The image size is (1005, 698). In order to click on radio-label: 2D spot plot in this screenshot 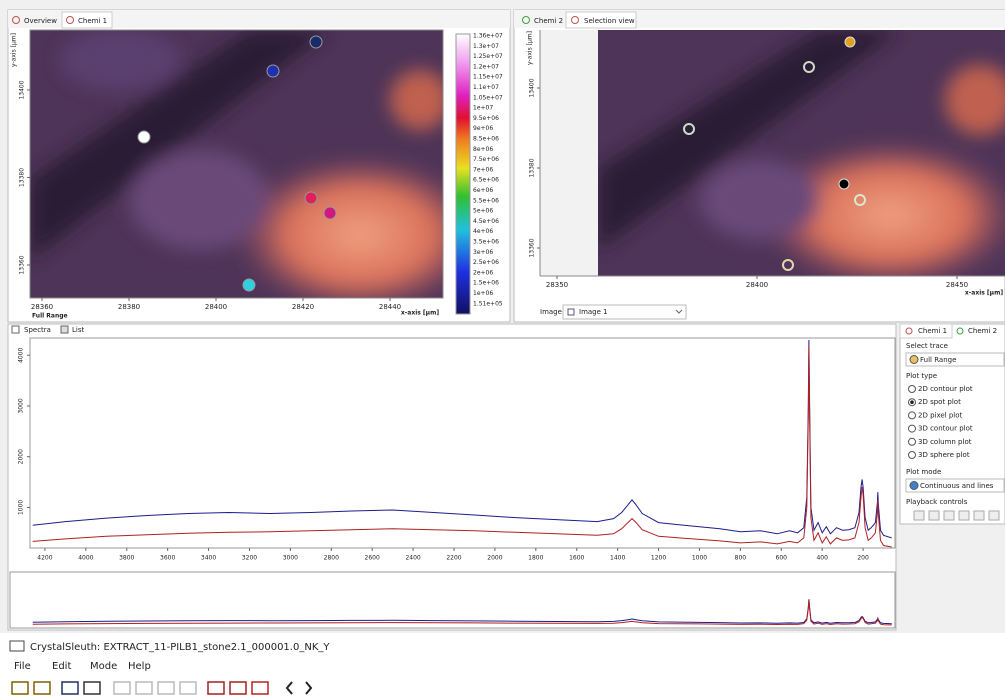, I will do `click(939, 402)`.